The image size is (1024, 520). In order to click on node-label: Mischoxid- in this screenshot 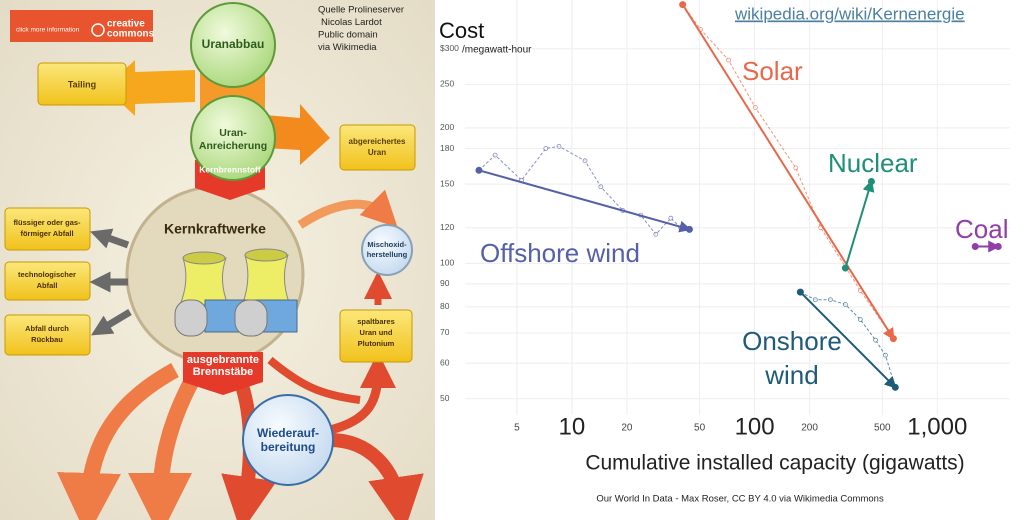, I will do `click(387, 244)`.